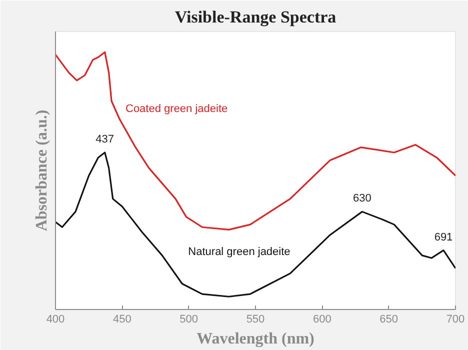 This screenshot has width=468, height=350. I want to click on y-axis-title: Absorbance (a.u.), so click(42, 171).